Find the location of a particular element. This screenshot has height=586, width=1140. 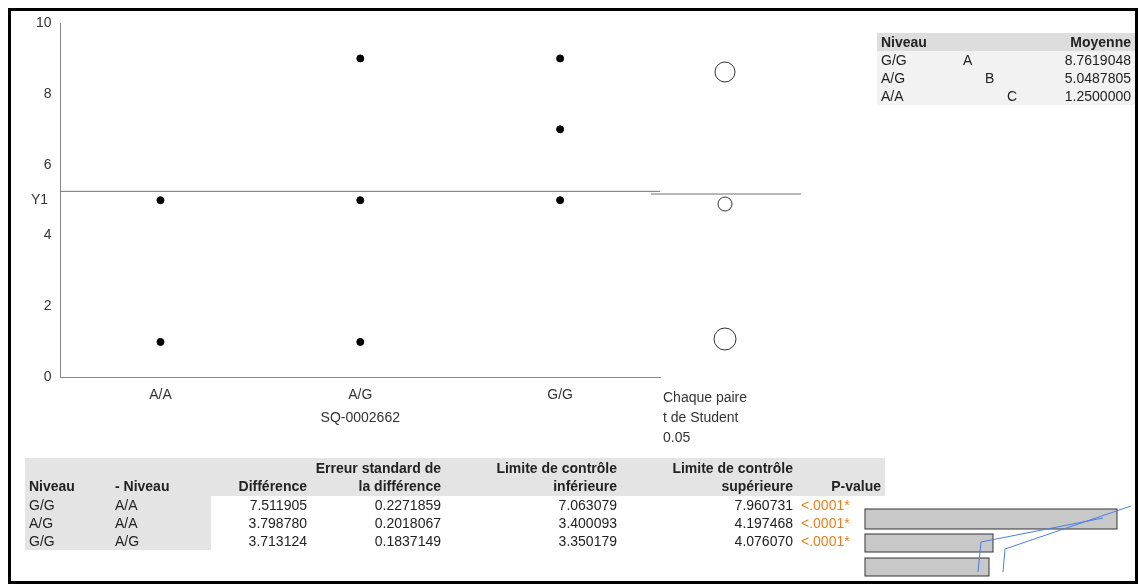

text: 3.798780 is located at coordinates (261, 523).